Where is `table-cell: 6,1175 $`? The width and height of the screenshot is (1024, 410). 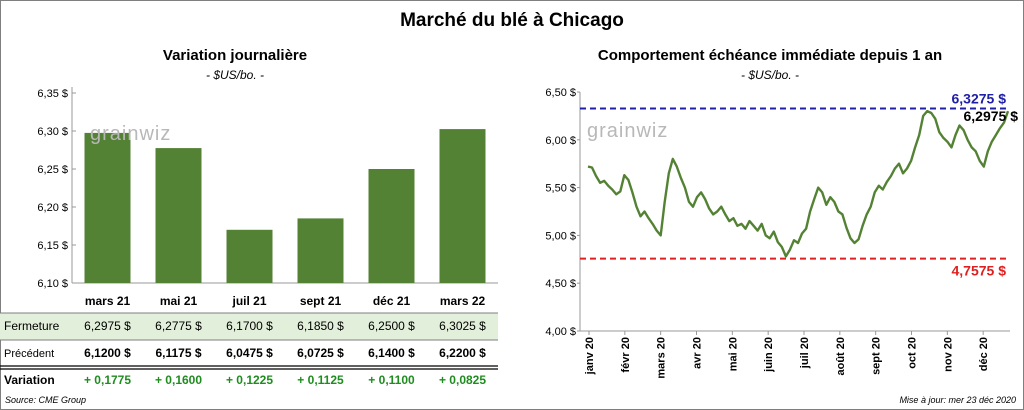 table-cell: 6,1175 $ is located at coordinates (178, 353).